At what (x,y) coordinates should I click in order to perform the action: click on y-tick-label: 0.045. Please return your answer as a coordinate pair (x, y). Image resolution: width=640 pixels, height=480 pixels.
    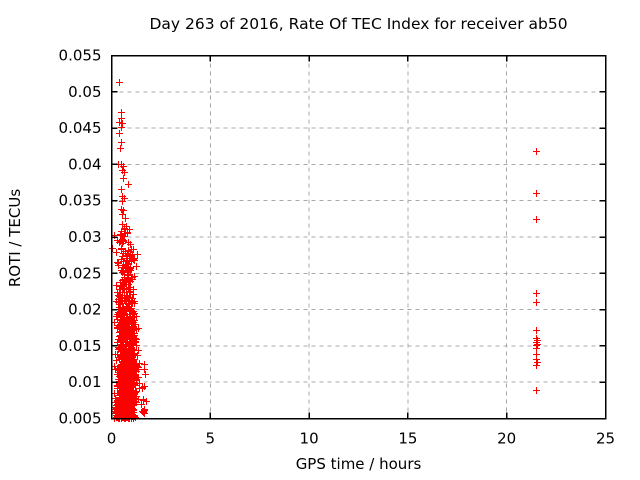
    Looking at the image, I should click on (80, 128).